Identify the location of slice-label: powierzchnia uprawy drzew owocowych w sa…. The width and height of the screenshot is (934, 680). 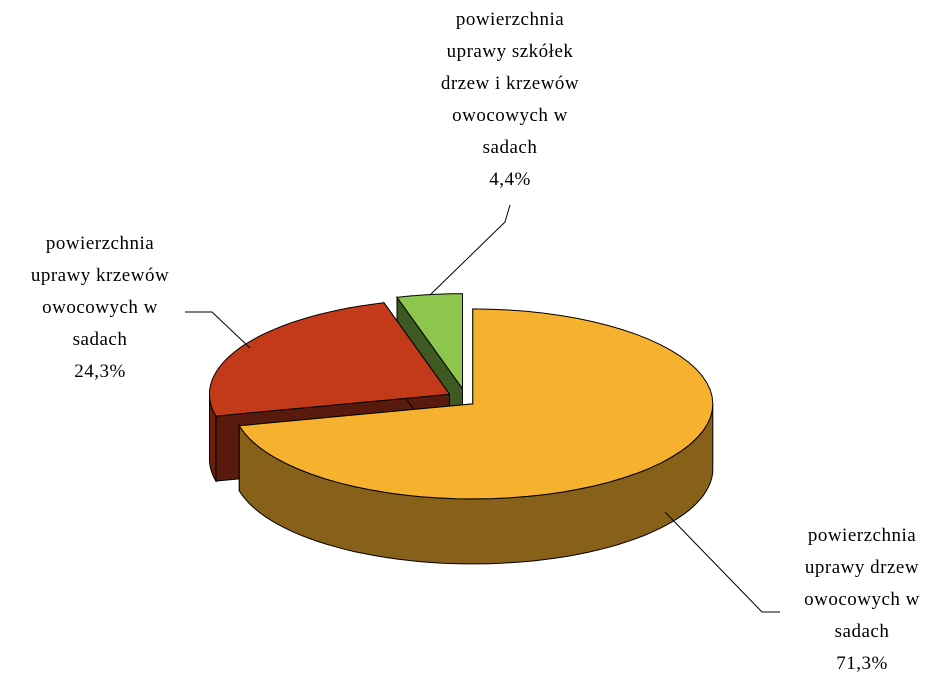
(860, 600).